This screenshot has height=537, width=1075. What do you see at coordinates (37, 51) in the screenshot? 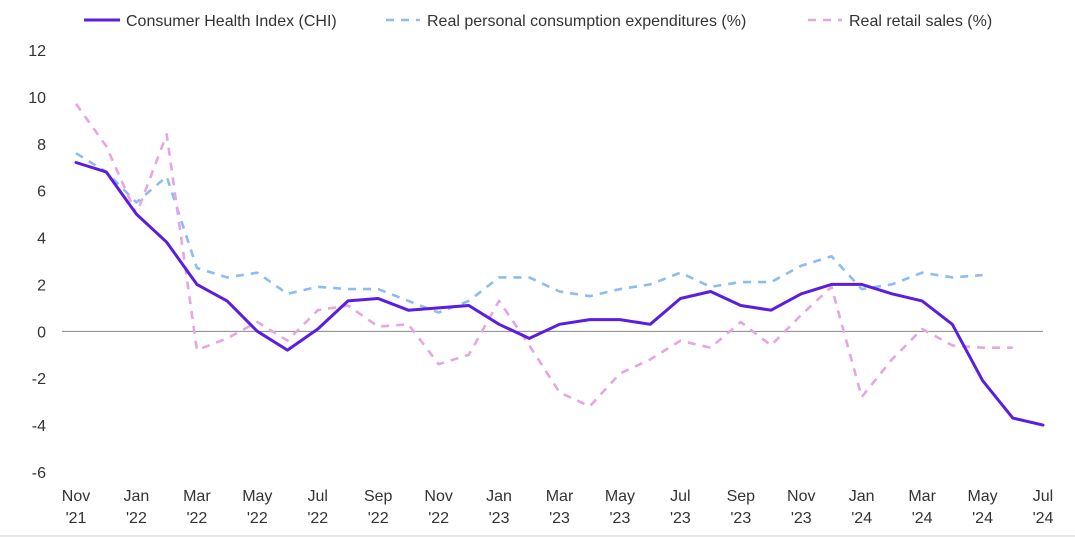
I see `y-tick-label: 12` at bounding box center [37, 51].